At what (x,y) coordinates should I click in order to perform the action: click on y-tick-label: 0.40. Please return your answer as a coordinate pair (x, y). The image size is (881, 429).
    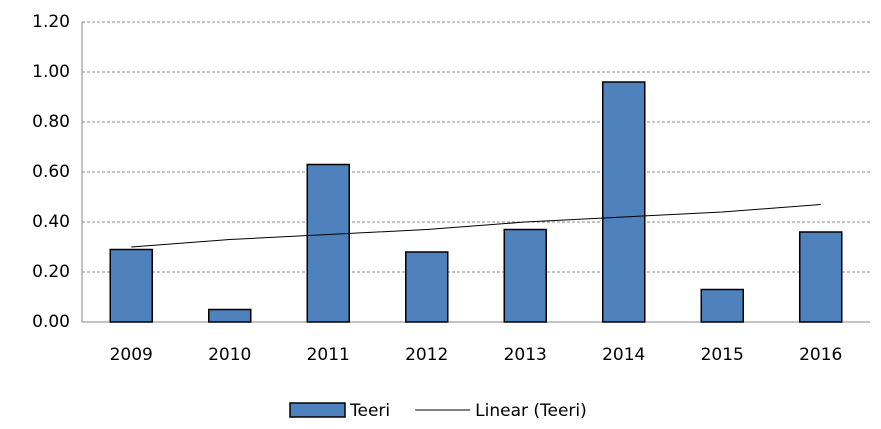
    Looking at the image, I should click on (51, 222).